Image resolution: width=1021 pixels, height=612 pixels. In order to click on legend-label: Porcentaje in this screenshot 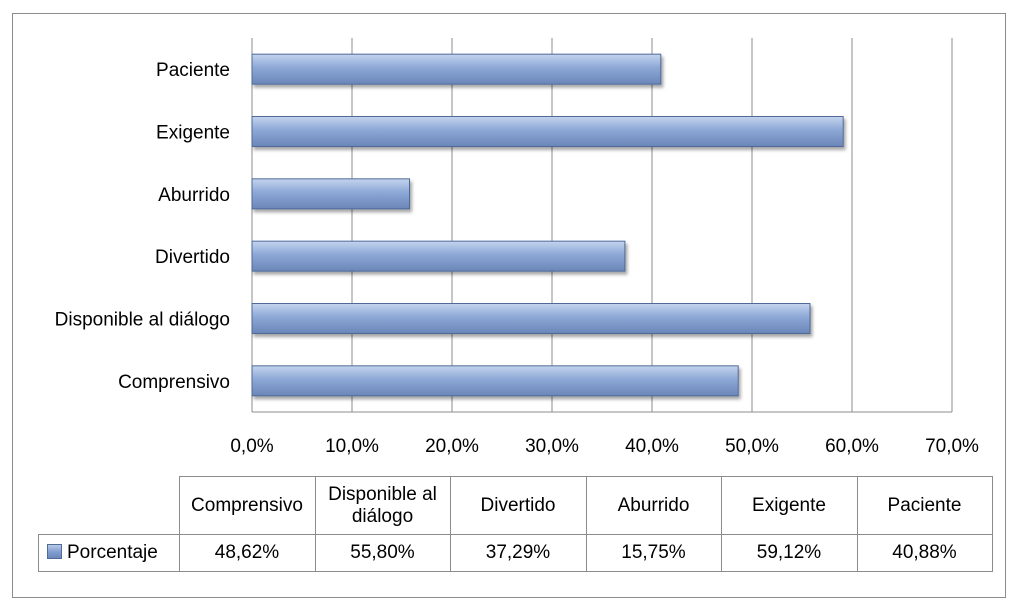, I will do `click(112, 552)`.